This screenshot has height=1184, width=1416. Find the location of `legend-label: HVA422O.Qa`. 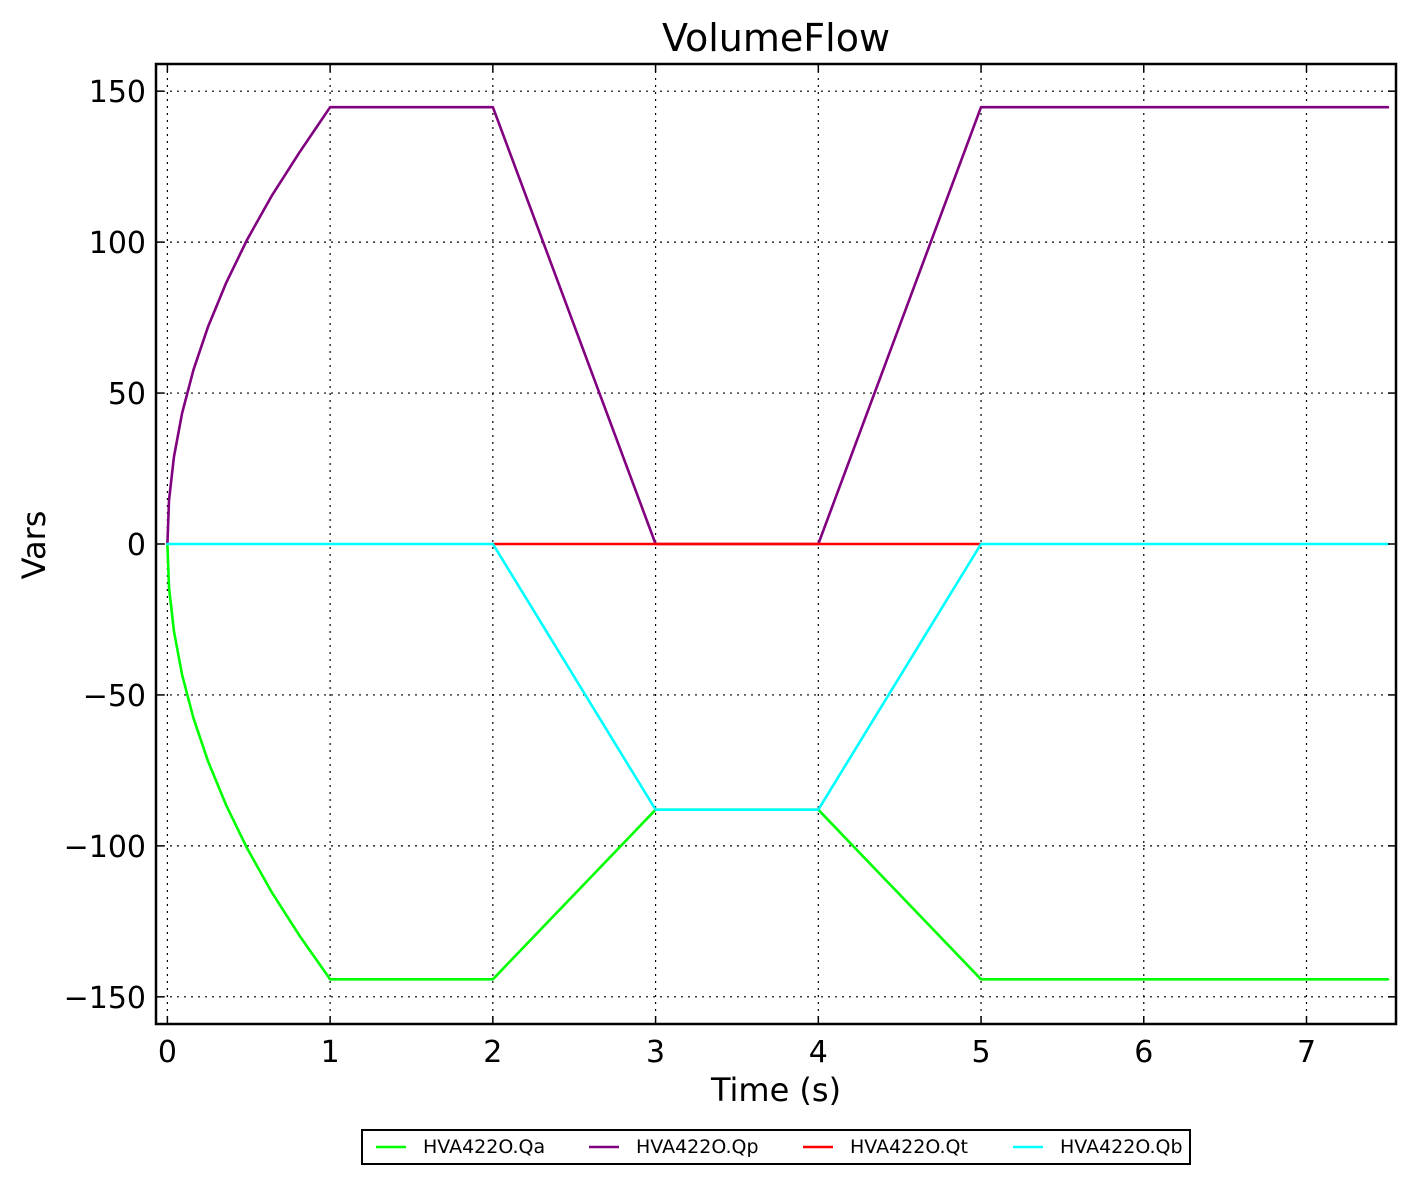

legend-label: HVA422O.Qa is located at coordinates (484, 1147).